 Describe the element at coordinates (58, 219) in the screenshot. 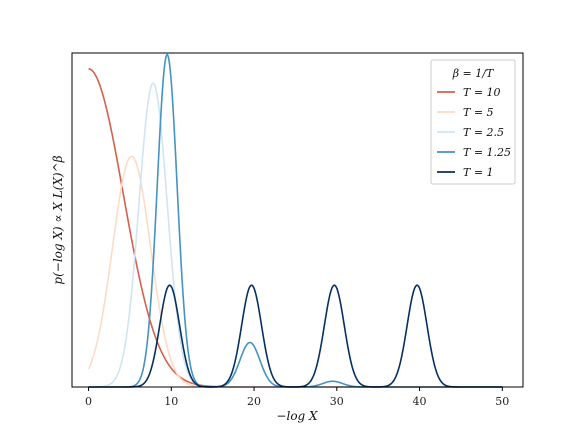

I see `y-axis-label: p(−log X) ∝ X L(X)^β` at that location.